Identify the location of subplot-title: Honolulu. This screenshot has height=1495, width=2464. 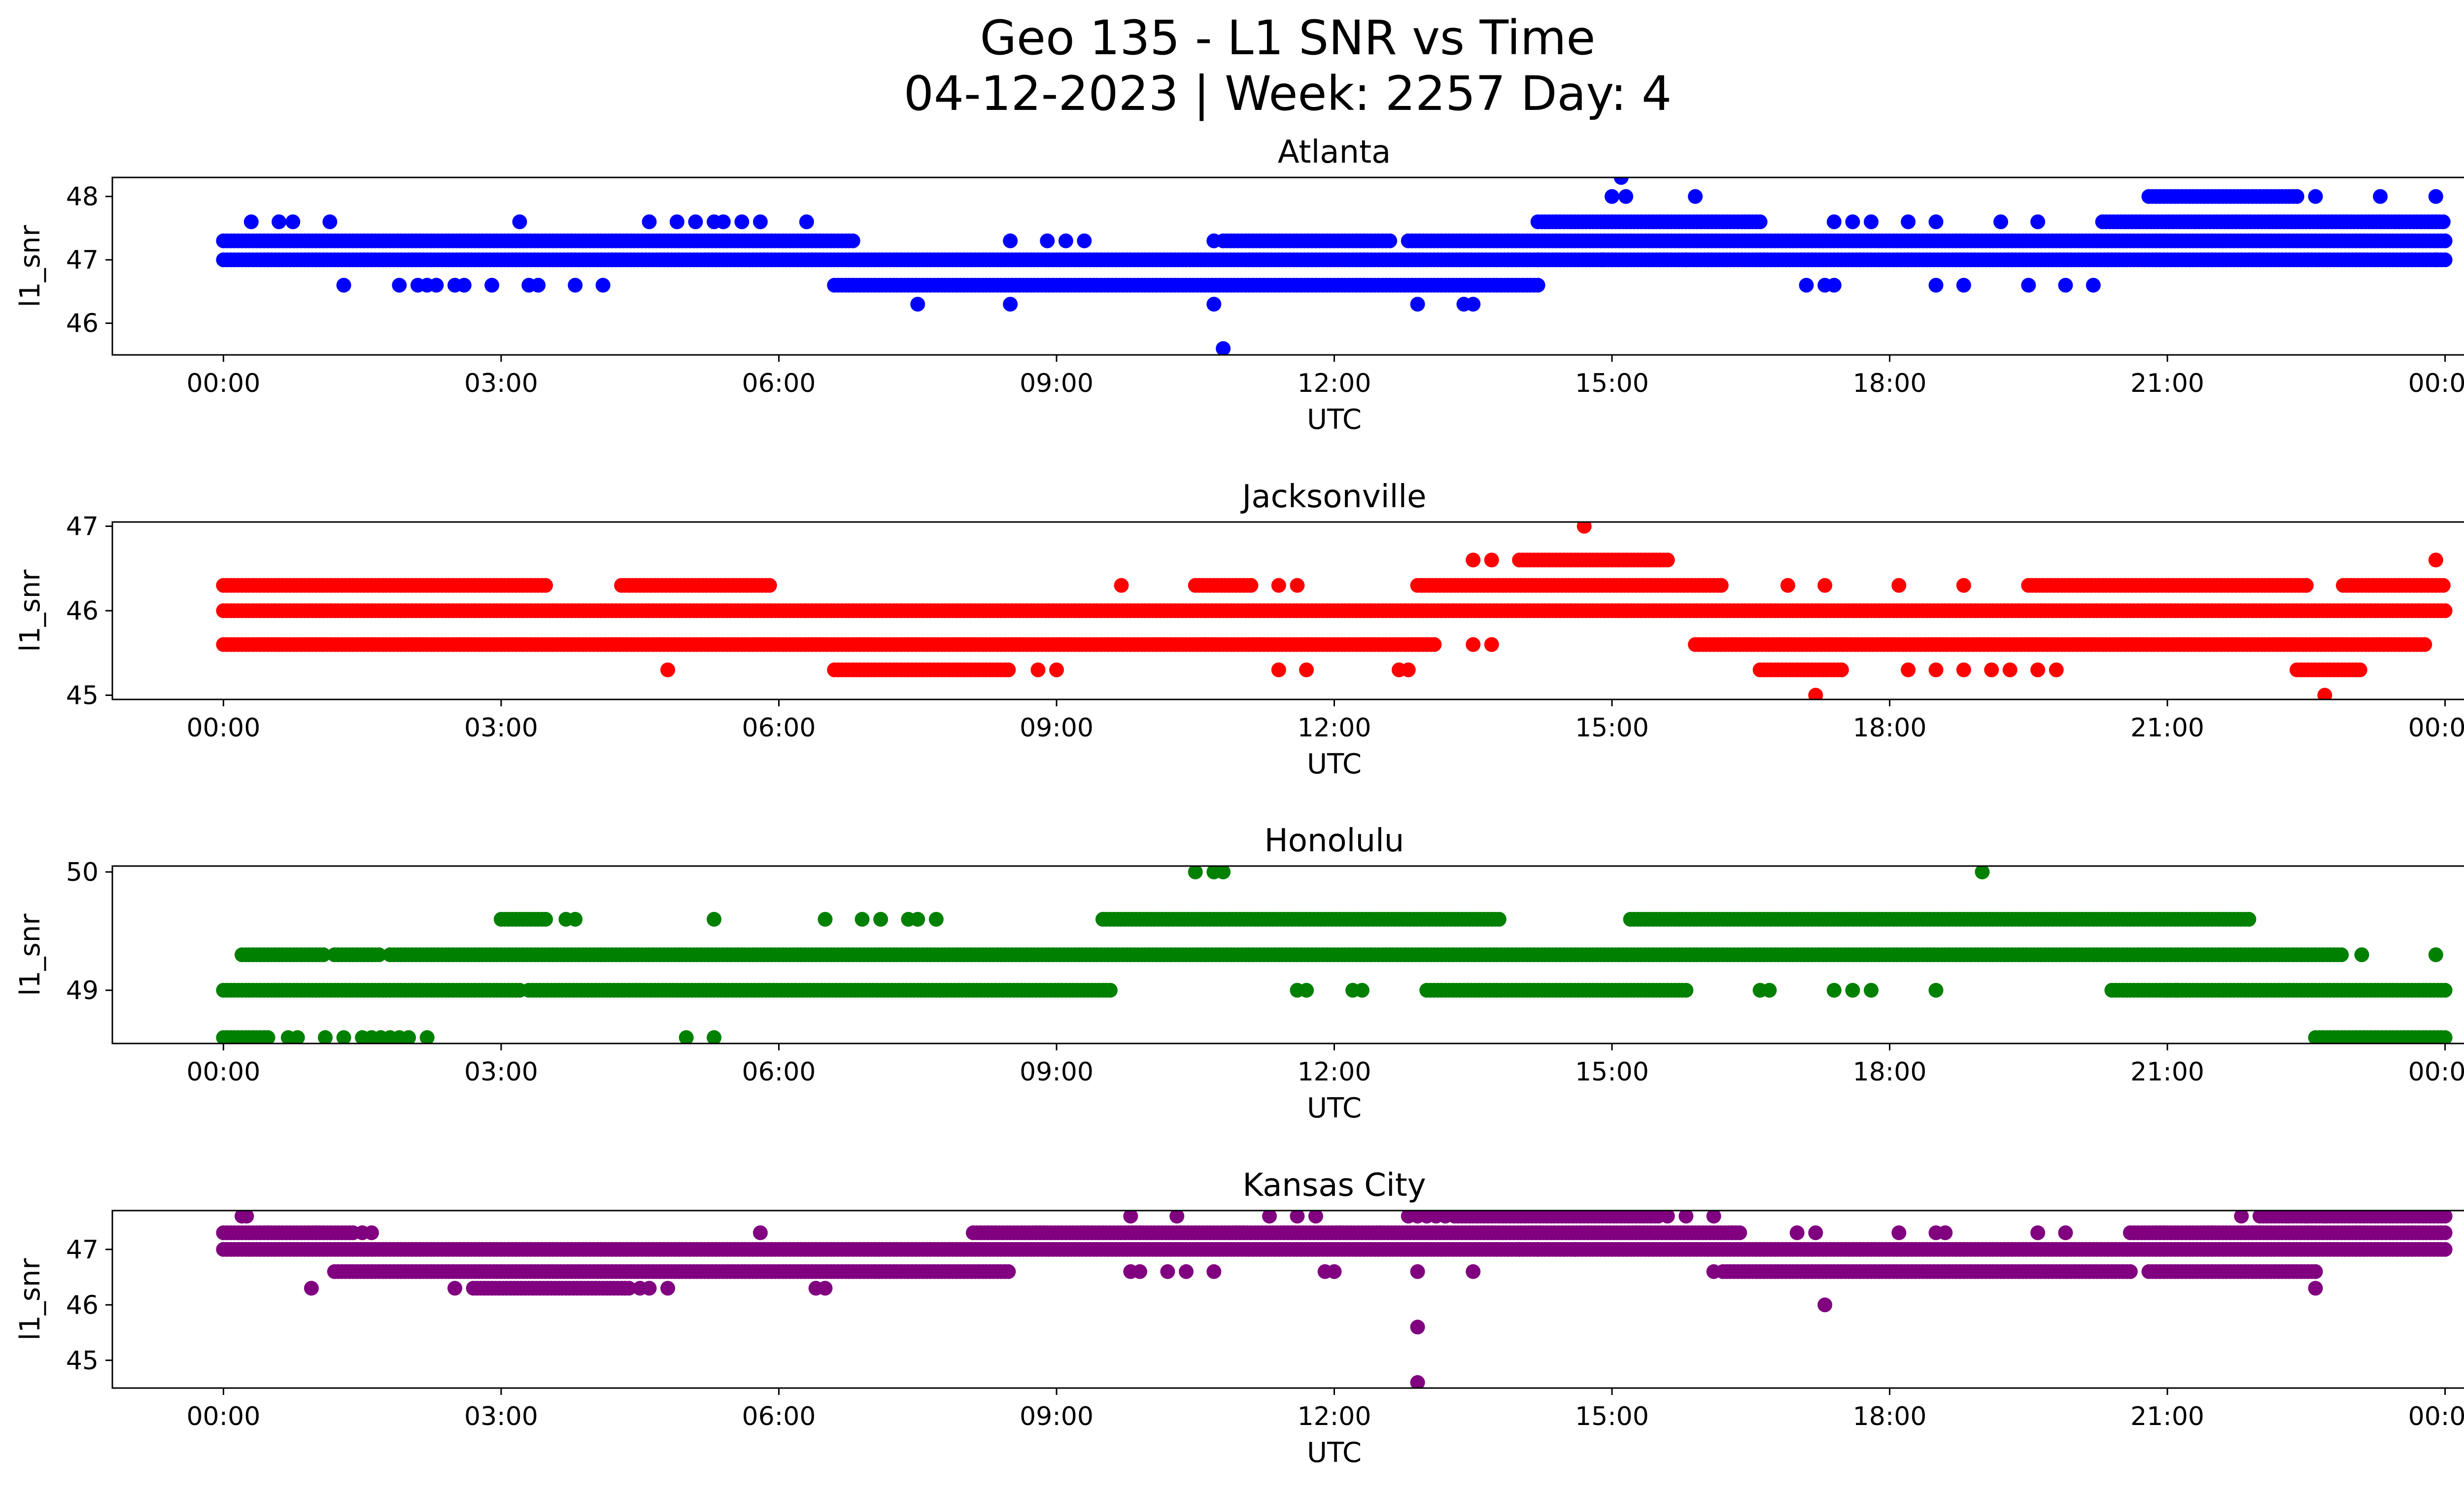
(1334, 841).